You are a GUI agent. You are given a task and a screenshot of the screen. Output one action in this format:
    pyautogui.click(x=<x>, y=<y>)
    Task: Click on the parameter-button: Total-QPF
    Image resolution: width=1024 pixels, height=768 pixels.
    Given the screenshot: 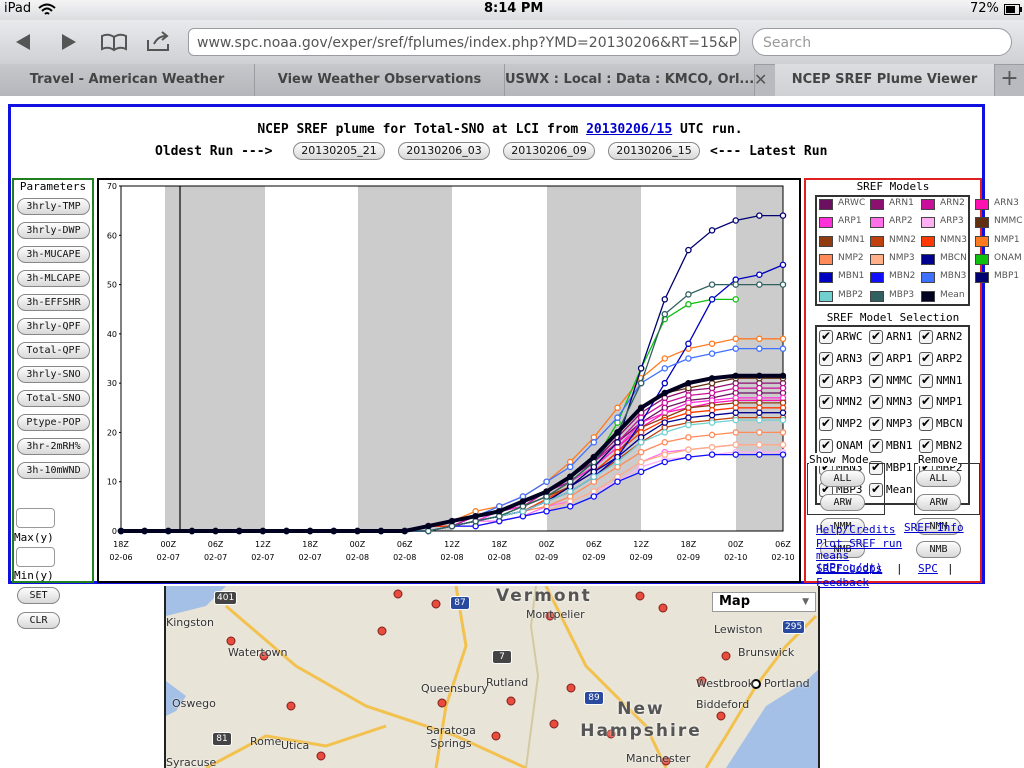 What is the action you would take?
    pyautogui.click(x=53, y=350)
    